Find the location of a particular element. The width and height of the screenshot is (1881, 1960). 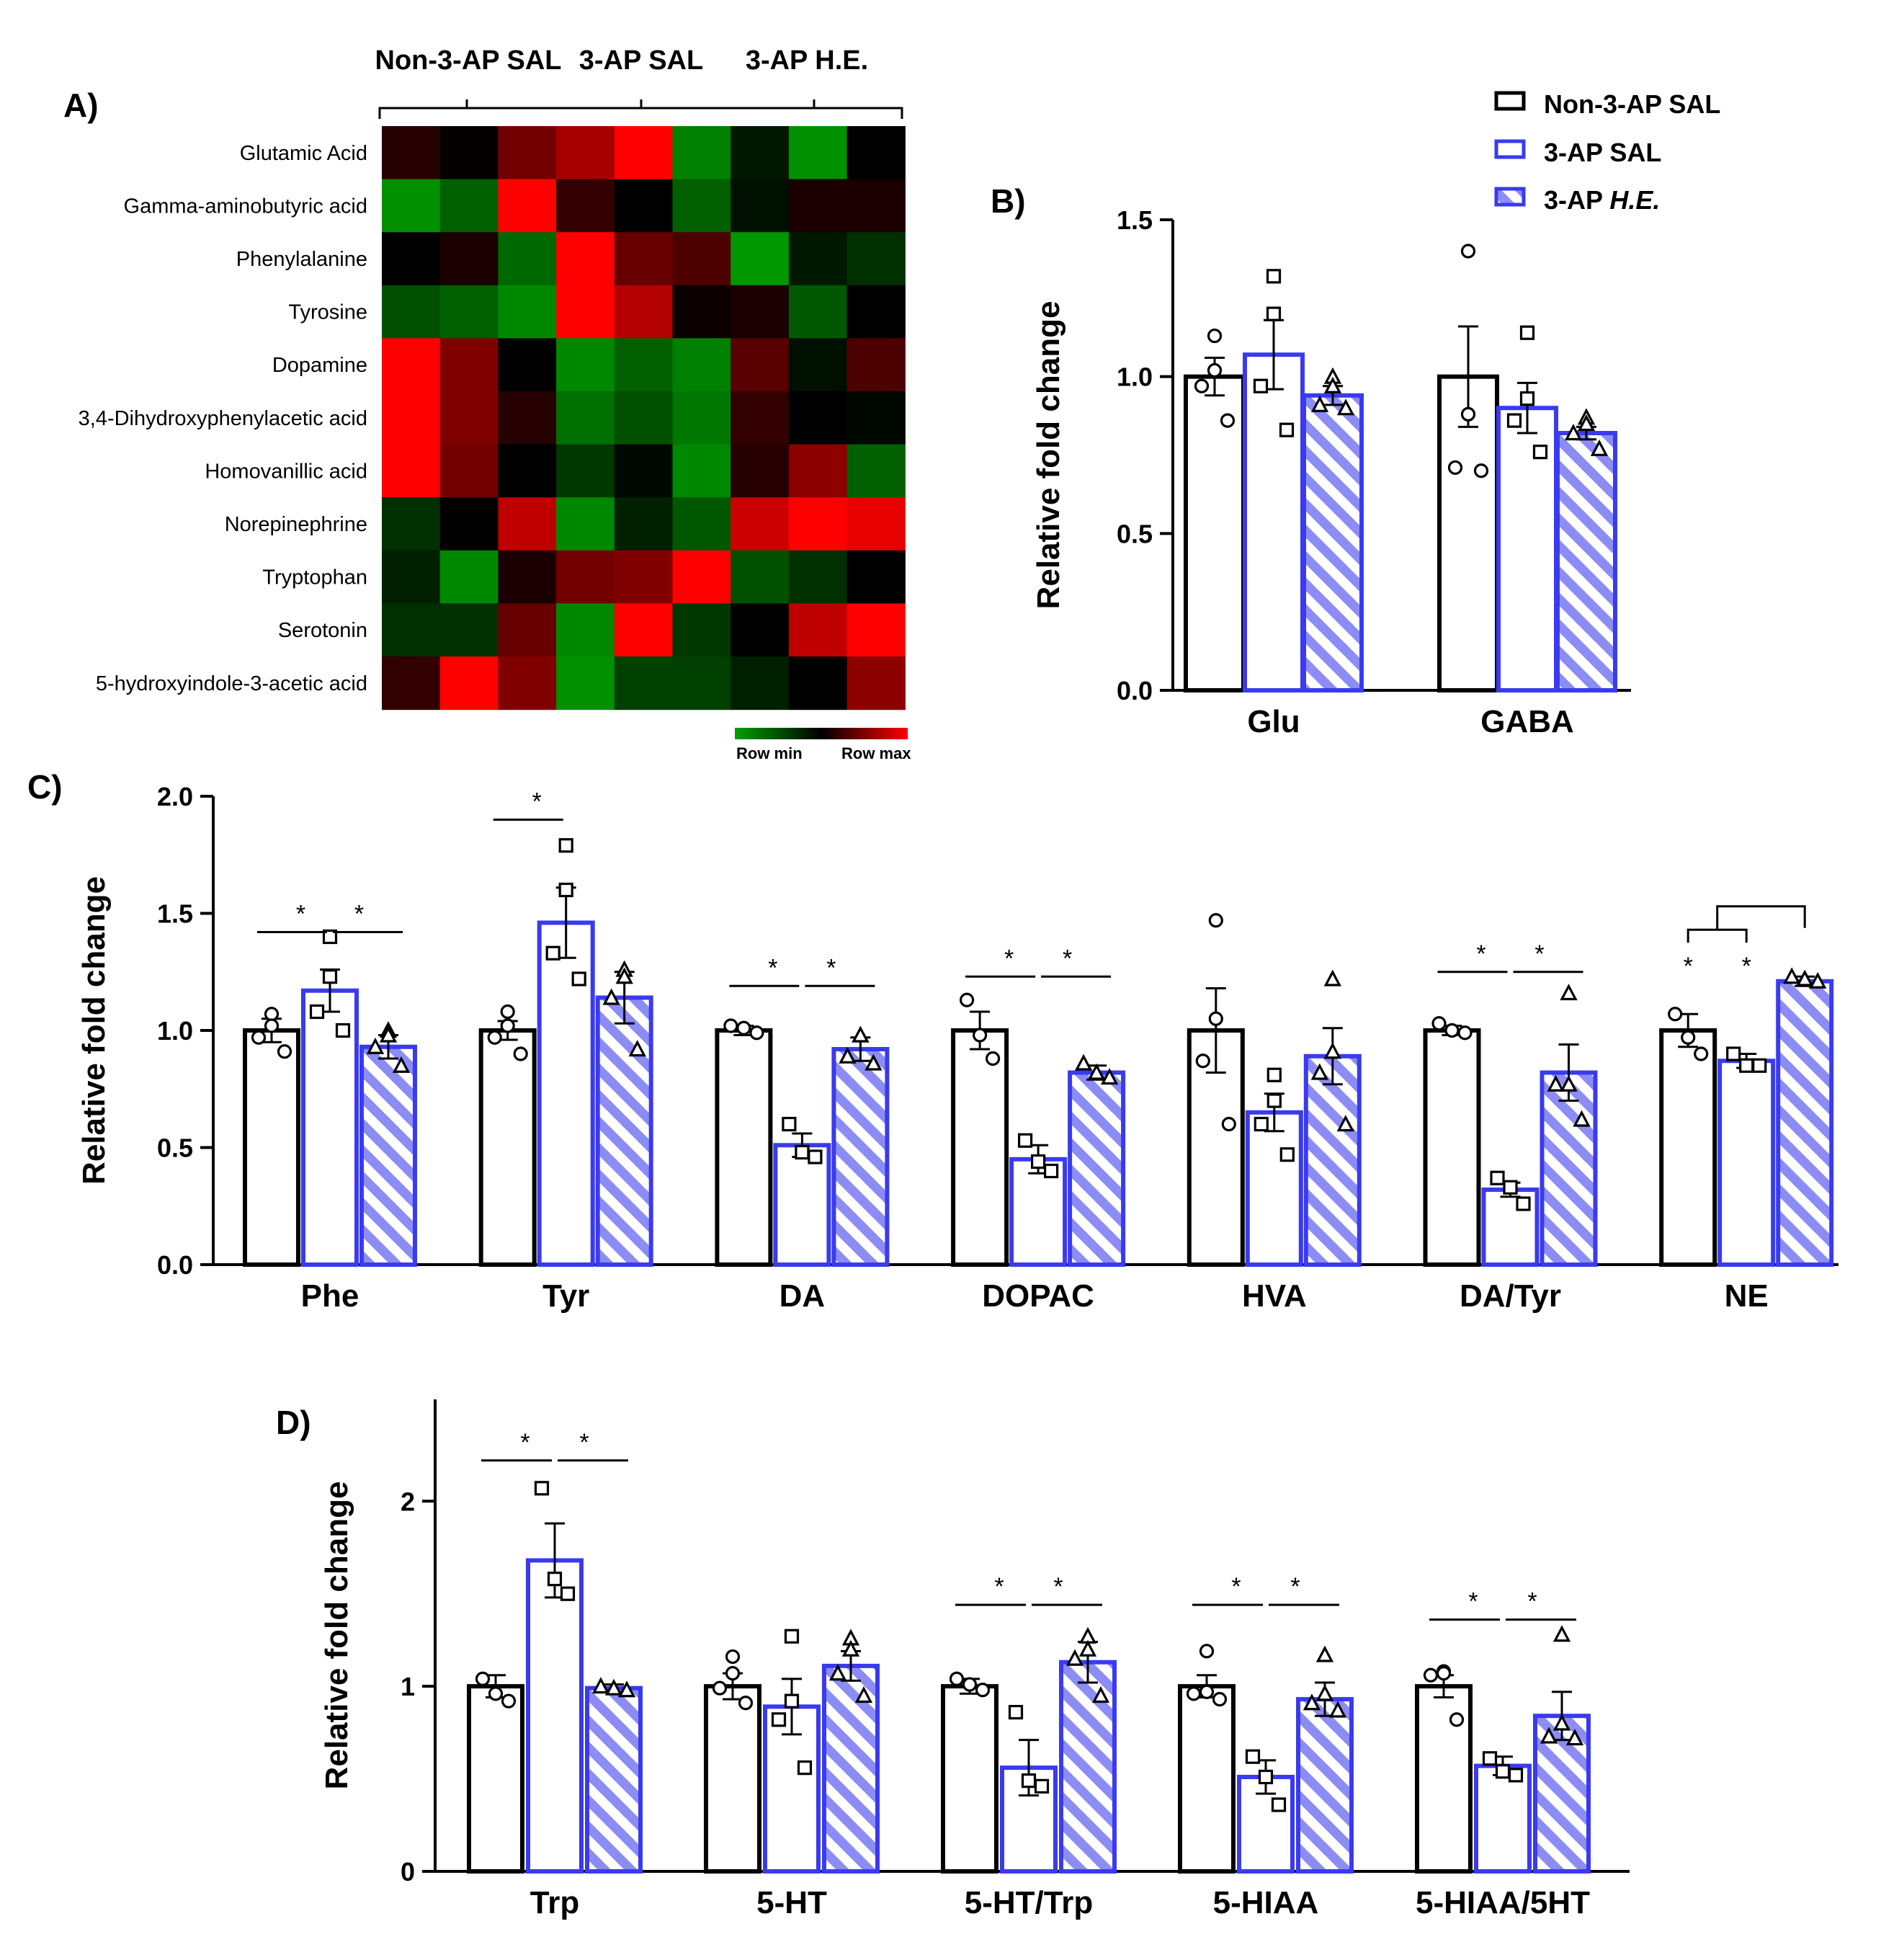

heatmap-row-label: Gamma-aminobutyric acid is located at coordinates (245, 206).